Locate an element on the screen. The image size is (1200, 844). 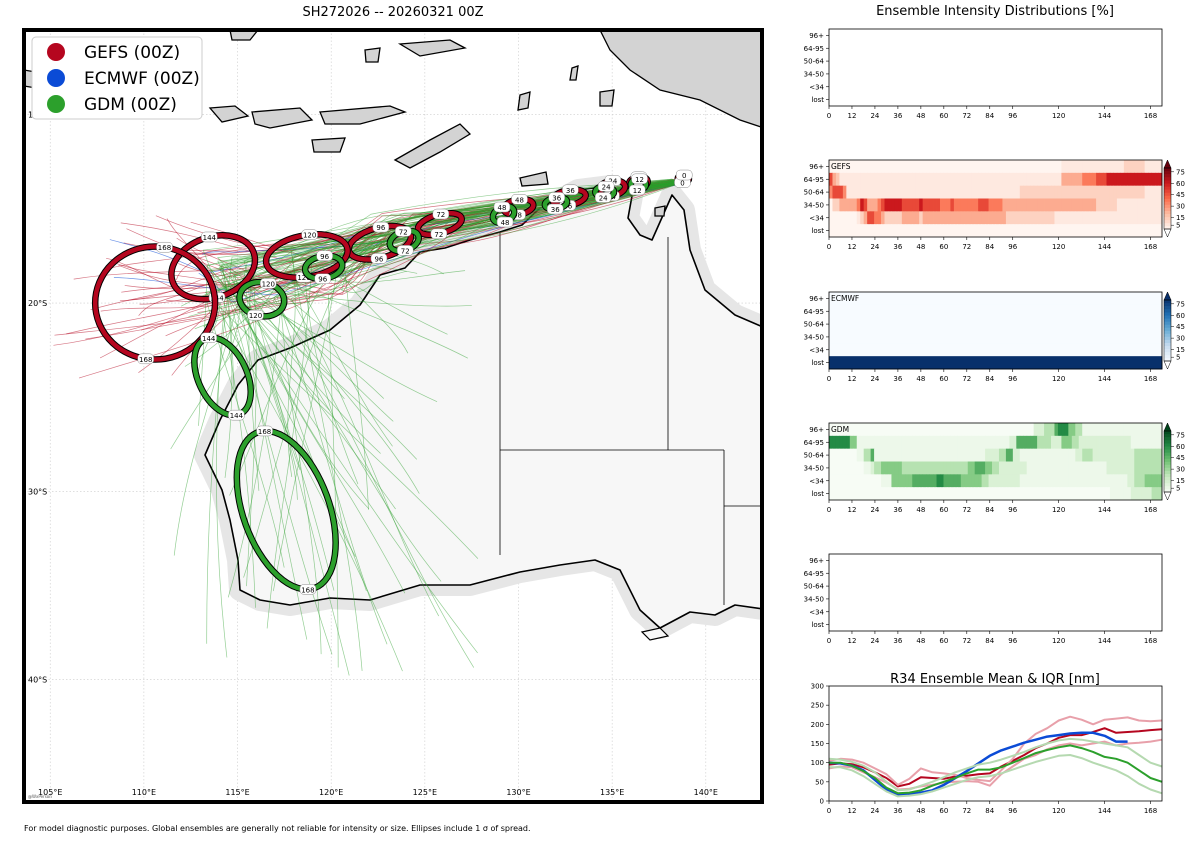
panel-label: GEFS is located at coordinates (841, 166).